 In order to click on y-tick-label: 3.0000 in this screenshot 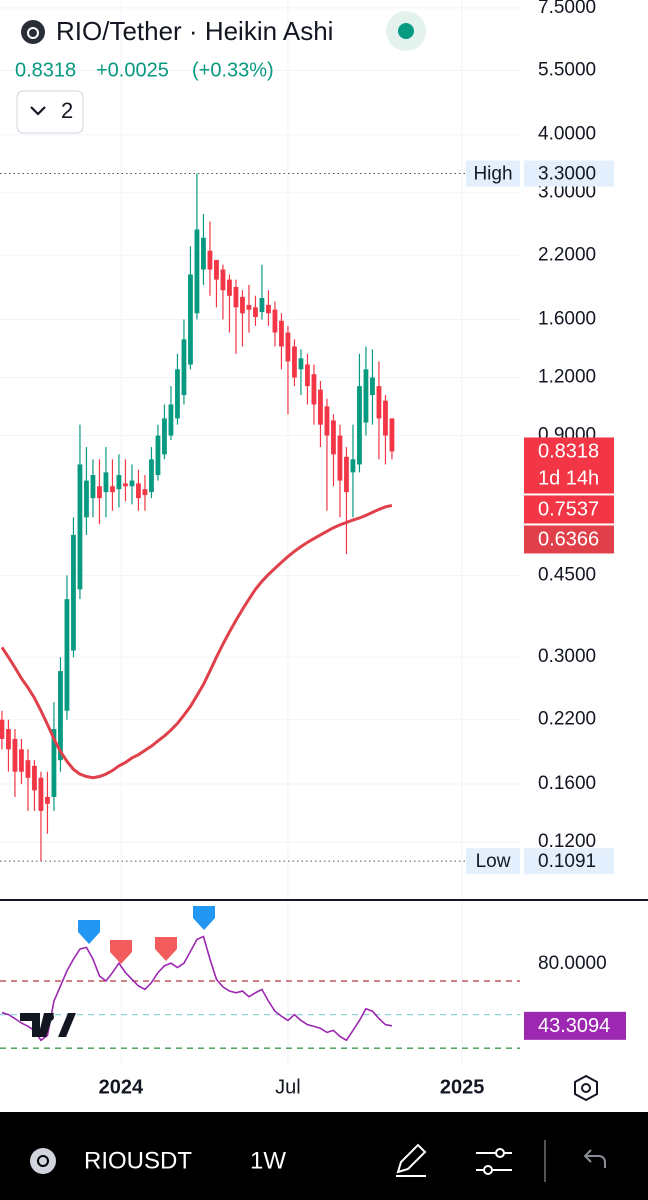, I will do `click(567, 192)`.